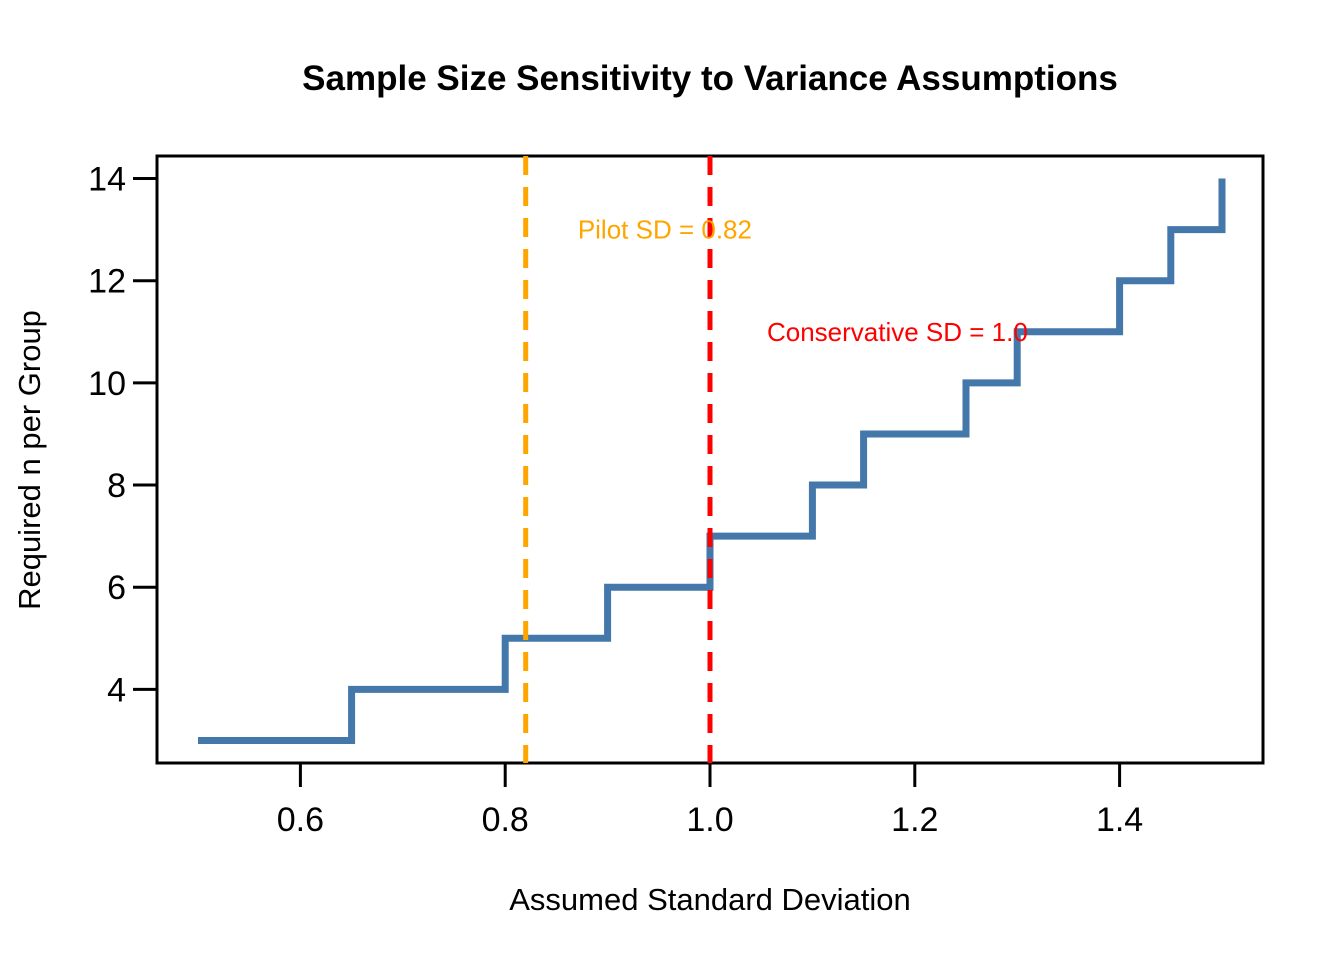  I want to click on x-tick-label: 0.8, so click(505, 820).